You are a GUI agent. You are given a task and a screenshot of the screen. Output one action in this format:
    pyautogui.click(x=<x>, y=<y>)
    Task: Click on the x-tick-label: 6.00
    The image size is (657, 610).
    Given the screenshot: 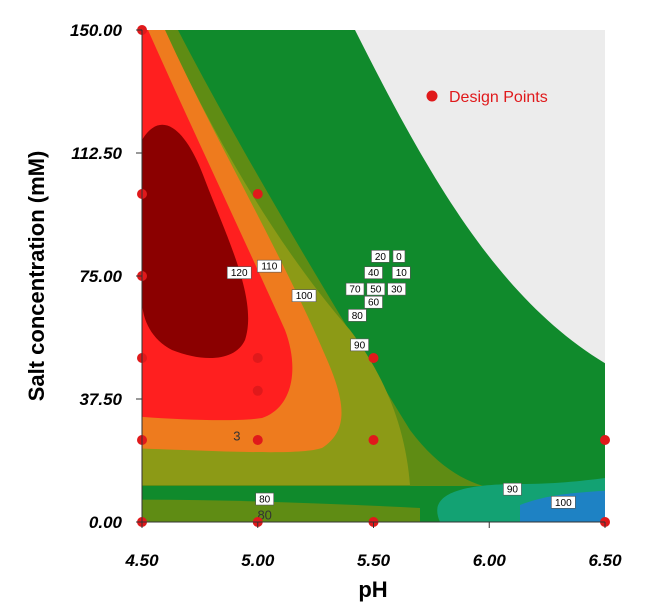 What is the action you would take?
    pyautogui.click(x=490, y=560)
    